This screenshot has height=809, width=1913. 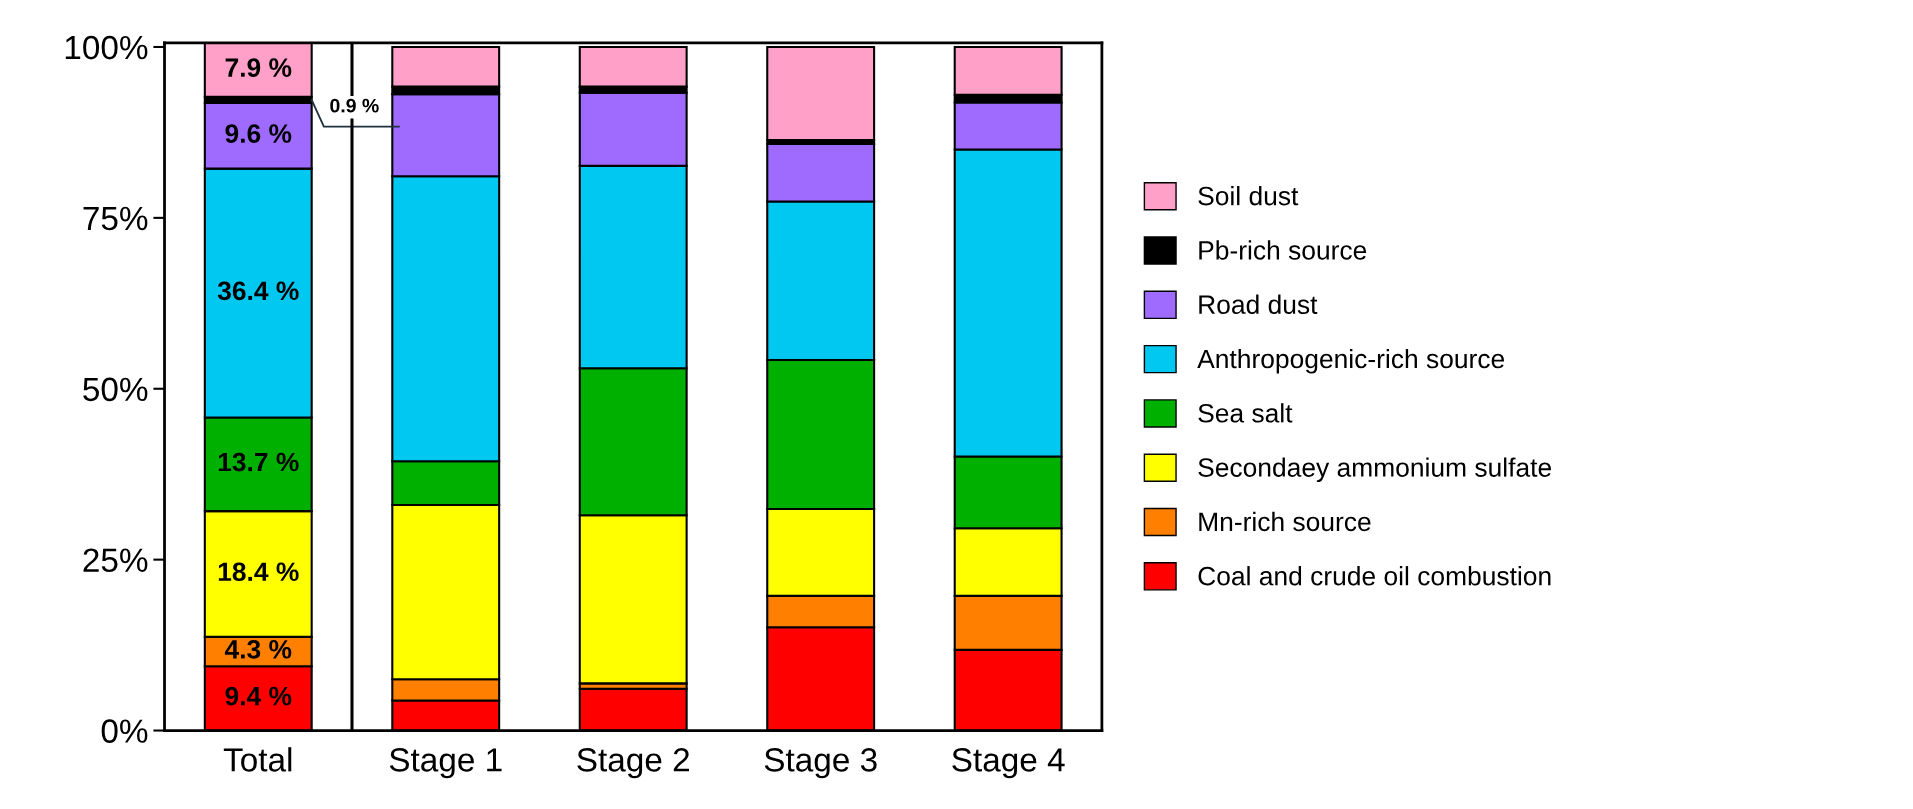 What do you see at coordinates (258, 67) in the screenshot?
I see `data-label: 7.9 %` at bounding box center [258, 67].